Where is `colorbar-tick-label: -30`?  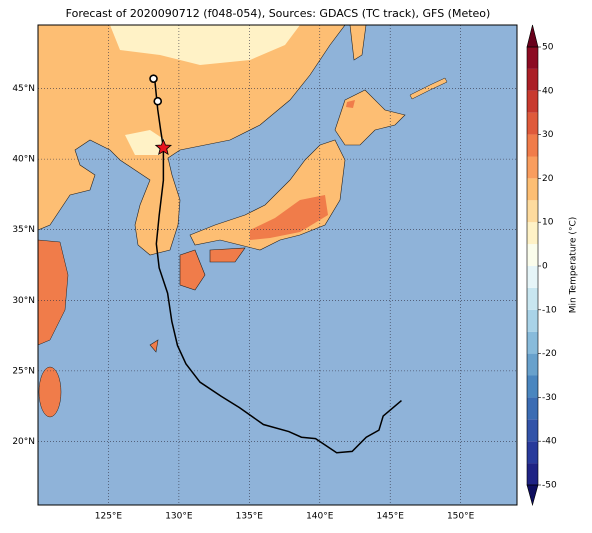
colorbar-tick-label: -30 is located at coordinates (549, 398).